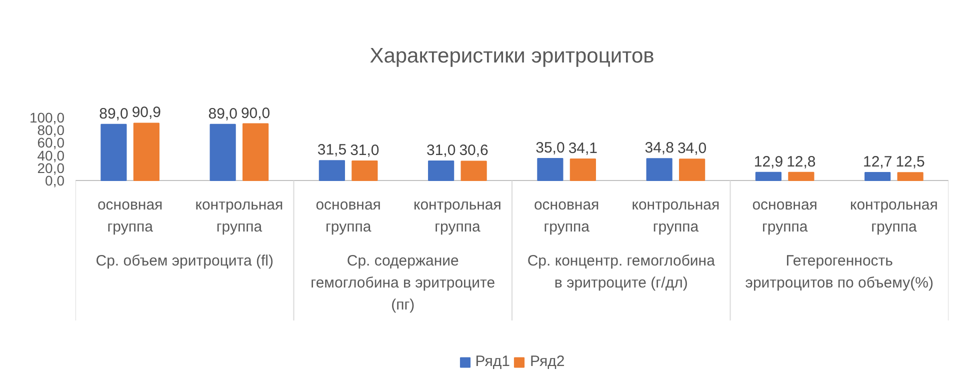  Describe the element at coordinates (621, 272) in the screenshot. I see `text: Ср. концентр. гемоглобина в эритроците (г/дл)` at that location.